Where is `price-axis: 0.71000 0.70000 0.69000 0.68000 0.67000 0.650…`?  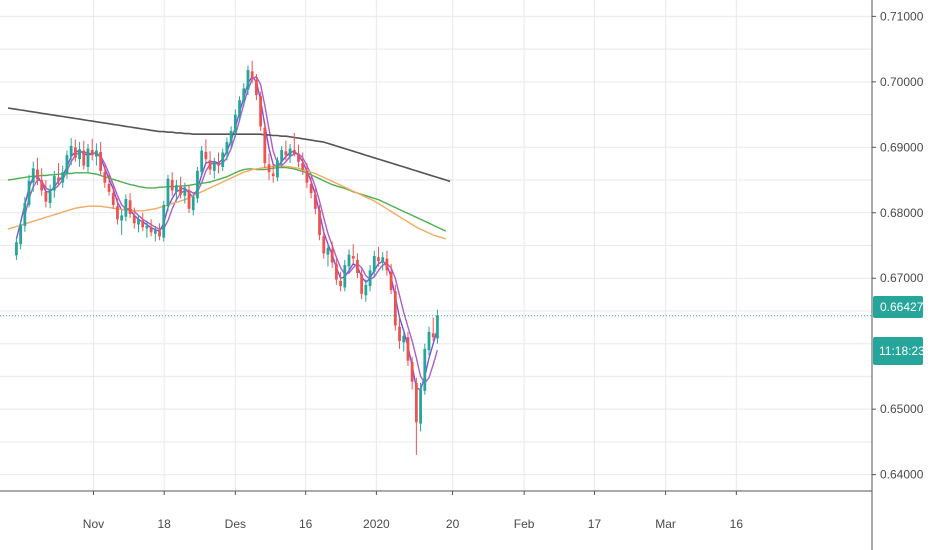
price-axis: 0.71000 0.70000 0.69000 0.68000 0.67000 0.650… is located at coordinates (898, 245).